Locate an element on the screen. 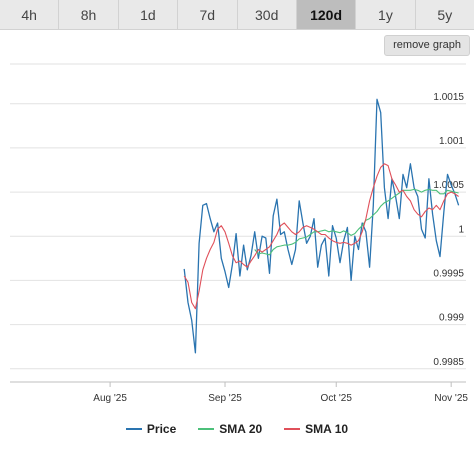  legend-item-price: Price is located at coordinates (151, 429).